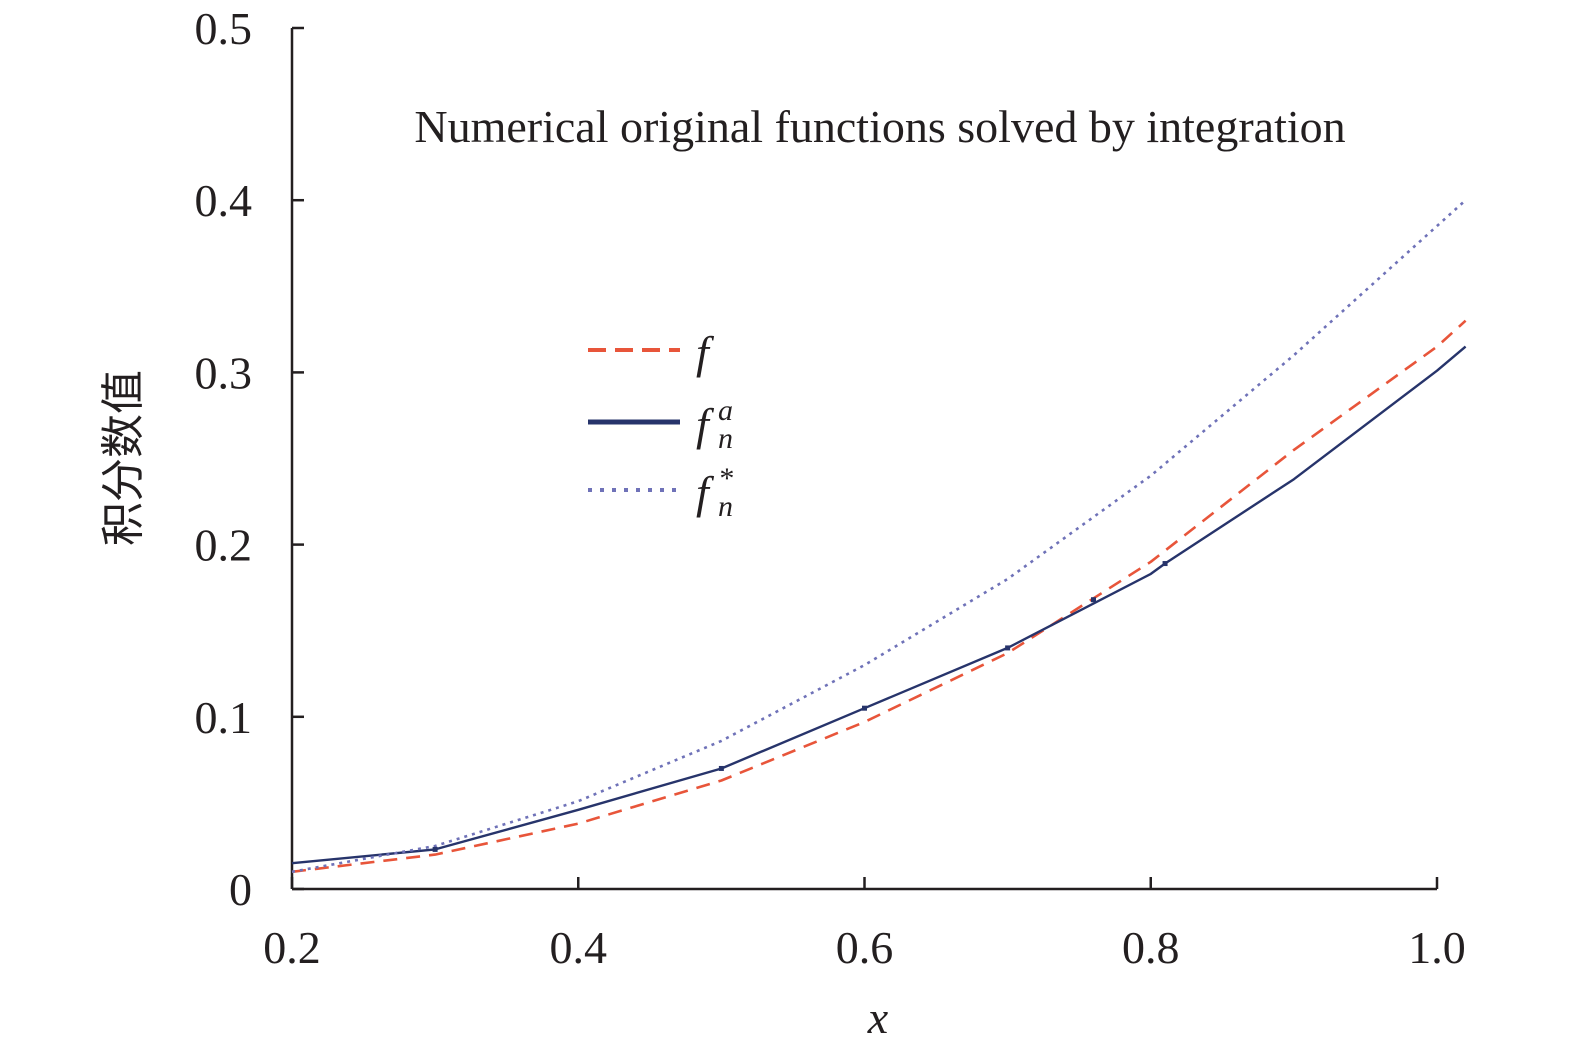 This screenshot has width=1575, height=1053. What do you see at coordinates (800, 706) in the screenshot?
I see `marker-layer` at bounding box center [800, 706].